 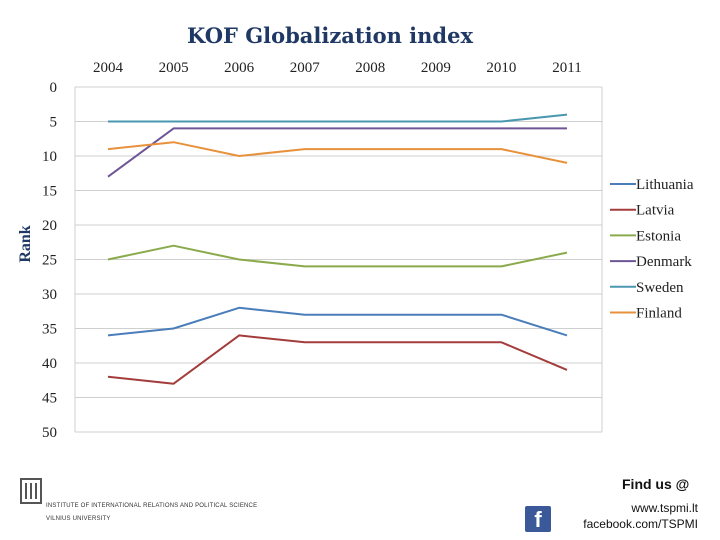 What do you see at coordinates (31, 491) in the screenshot?
I see `institute-logo-icon` at bounding box center [31, 491].